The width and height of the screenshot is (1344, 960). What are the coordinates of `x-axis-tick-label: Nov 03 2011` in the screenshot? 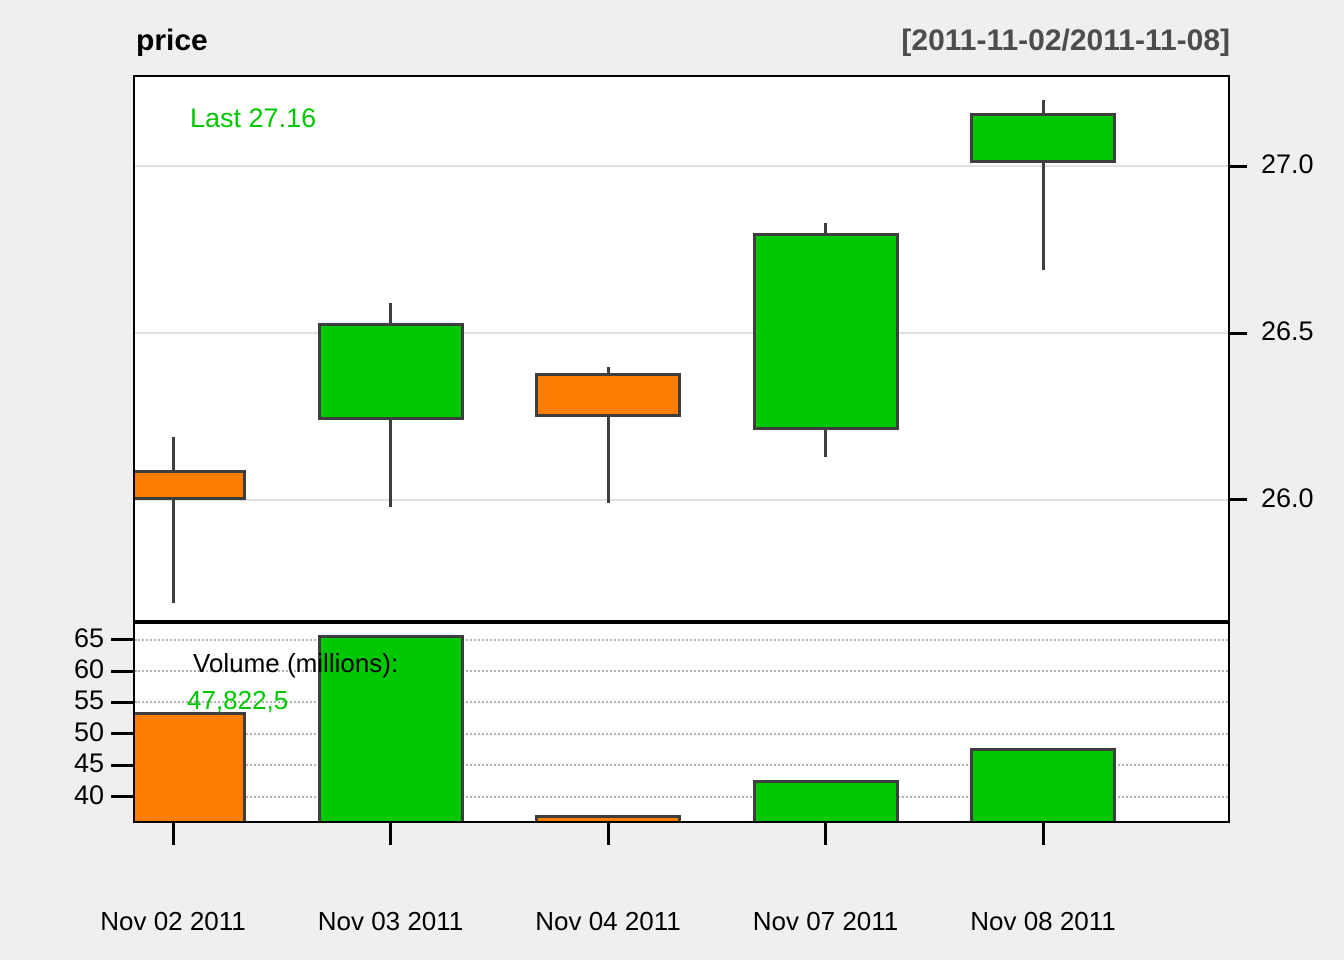 It's located at (390, 921).